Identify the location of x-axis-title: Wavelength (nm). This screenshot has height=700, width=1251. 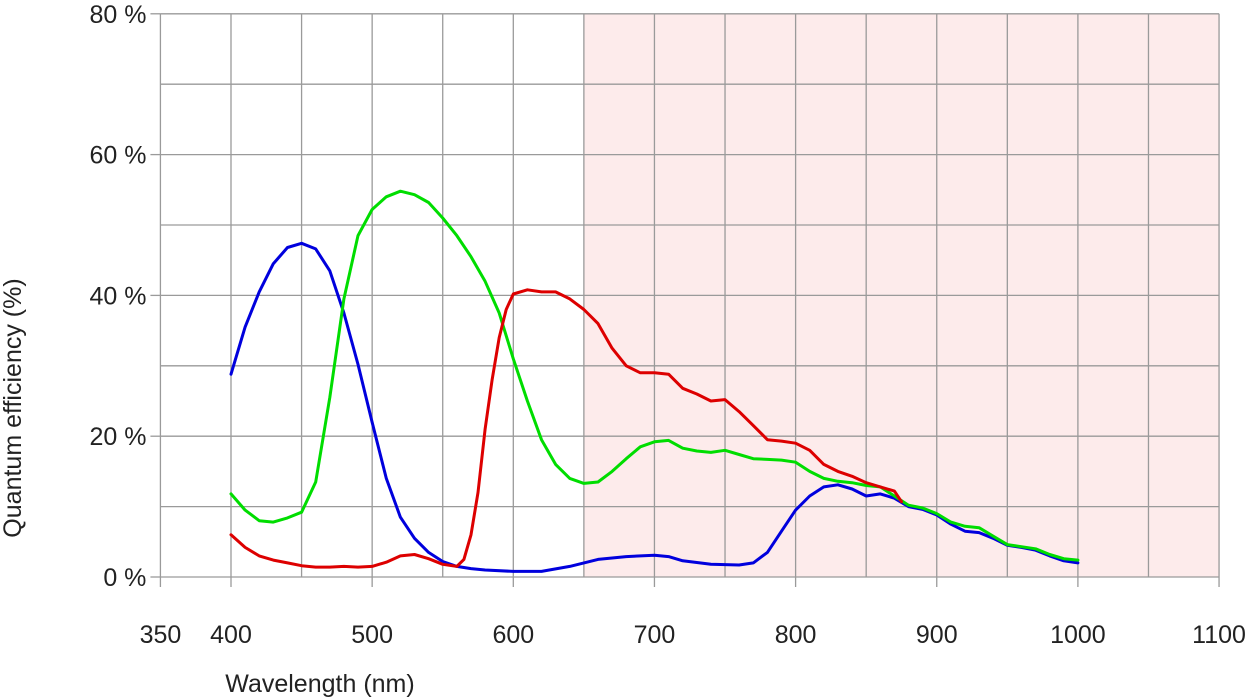
(319, 684).